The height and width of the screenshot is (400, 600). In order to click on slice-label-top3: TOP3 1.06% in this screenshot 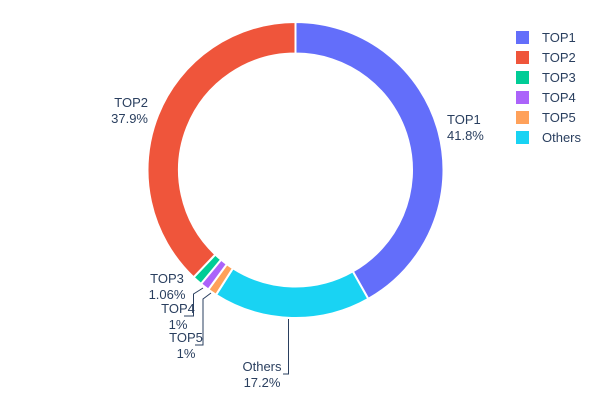, I will do `click(167, 287)`.